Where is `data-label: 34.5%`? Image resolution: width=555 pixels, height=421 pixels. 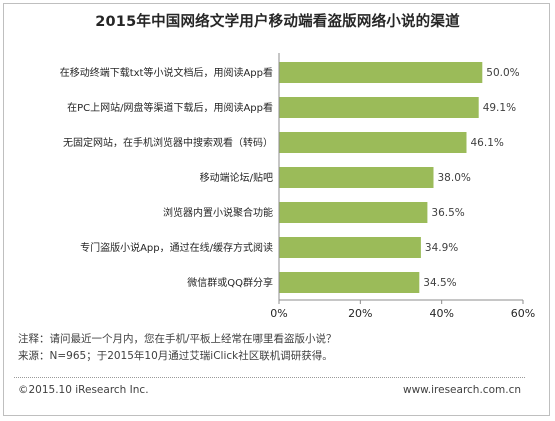 data-label: 34.5% is located at coordinates (439, 283).